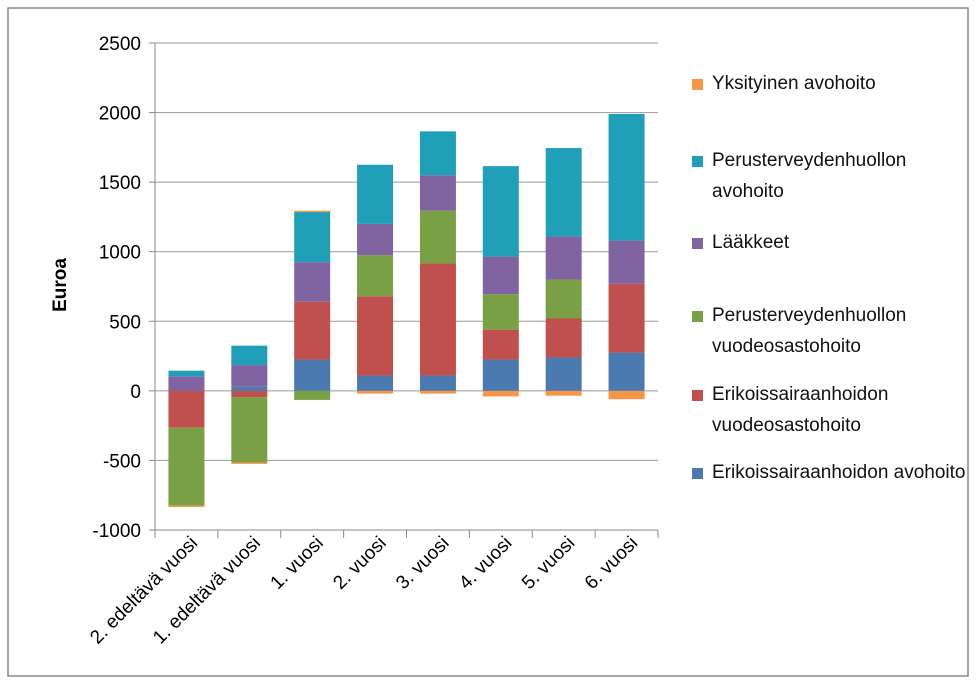  Describe the element at coordinates (839, 472) in the screenshot. I see `legend-label: Erikoissairaanhoidon avohoito` at that location.